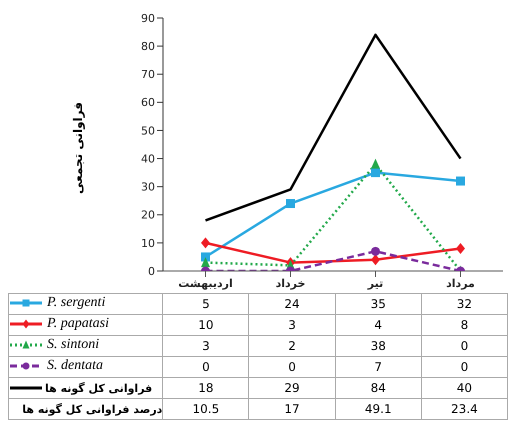  Describe the element at coordinates (378, 346) in the screenshot. I see `data-label: 38` at that location.